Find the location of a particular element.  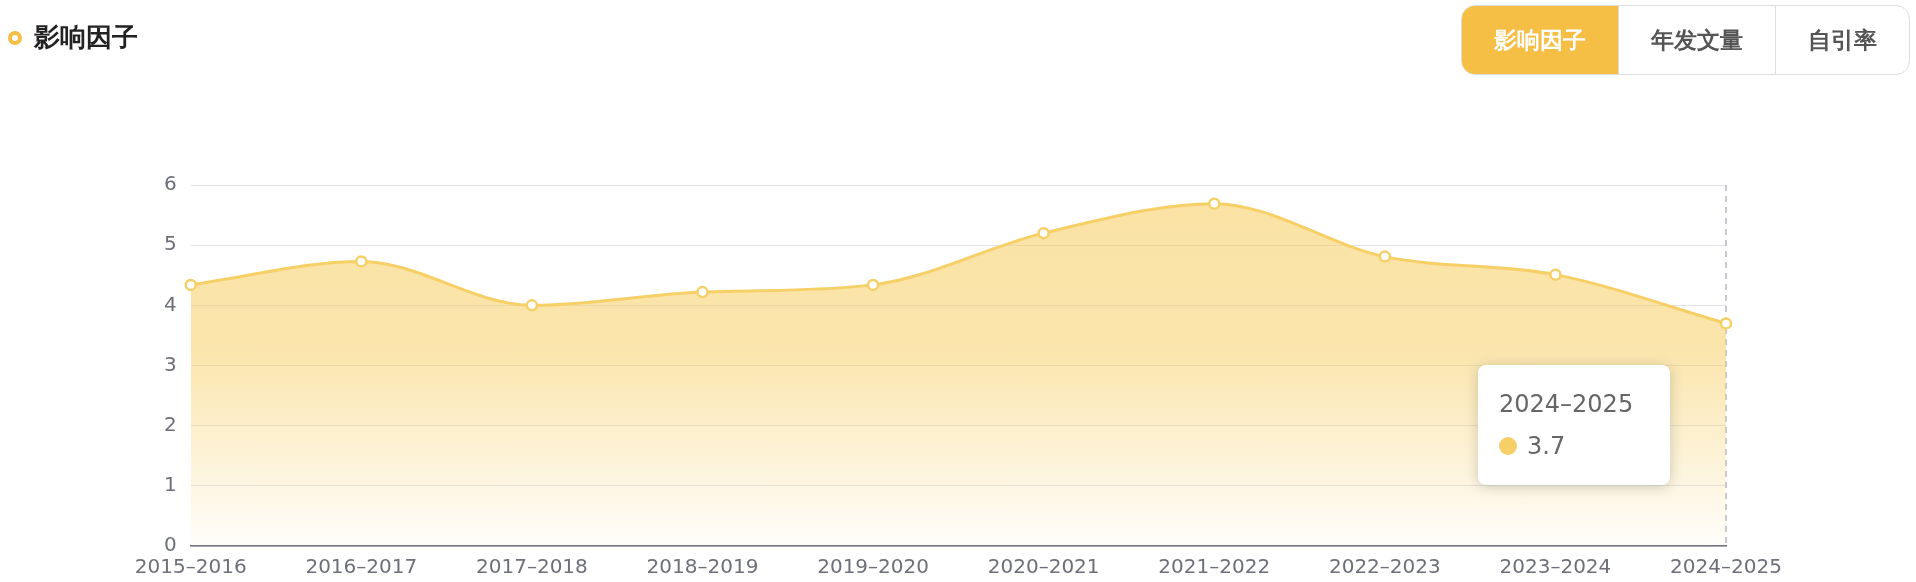

y-tick-label: 6 is located at coordinates (170, 183).